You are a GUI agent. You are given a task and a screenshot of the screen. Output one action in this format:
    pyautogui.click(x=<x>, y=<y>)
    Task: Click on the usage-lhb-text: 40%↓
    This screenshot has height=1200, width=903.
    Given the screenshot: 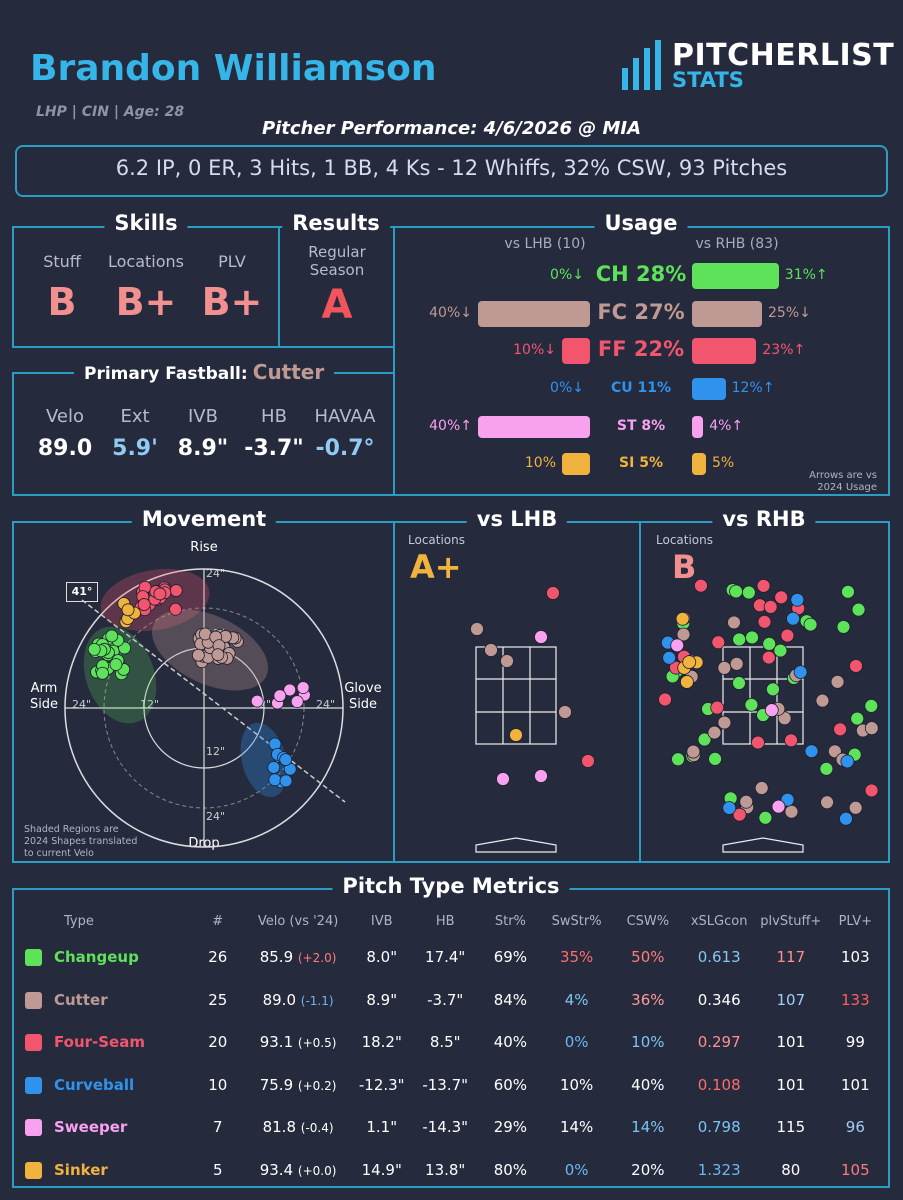 What is the action you would take?
    pyautogui.click(x=450, y=313)
    